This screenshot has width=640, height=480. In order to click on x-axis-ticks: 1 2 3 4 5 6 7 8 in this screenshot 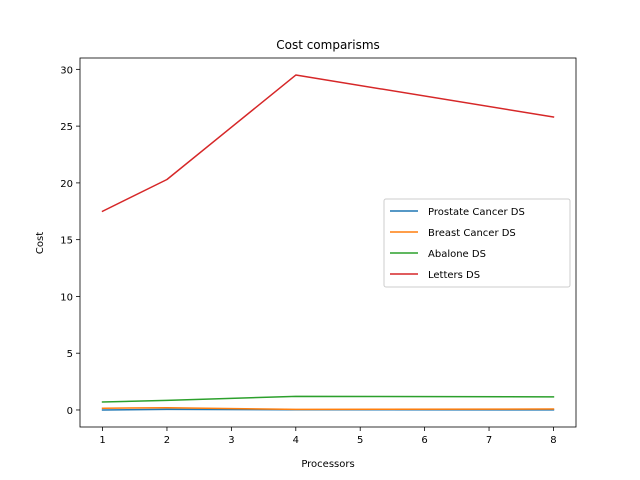, I will do `click(328, 436)`.